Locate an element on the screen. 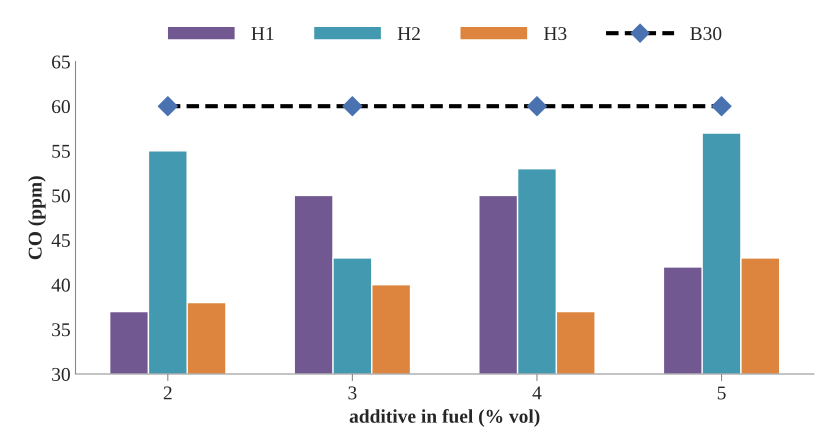  y-axis-title: CO (ppm) is located at coordinates (37, 218).